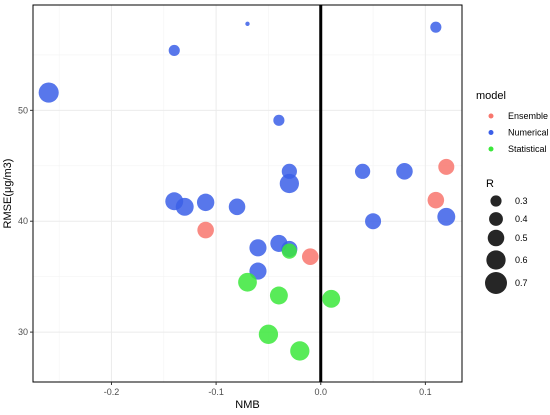  What do you see at coordinates (521, 219) in the screenshot?
I see `legend-r-label: 0.4` at bounding box center [521, 219].